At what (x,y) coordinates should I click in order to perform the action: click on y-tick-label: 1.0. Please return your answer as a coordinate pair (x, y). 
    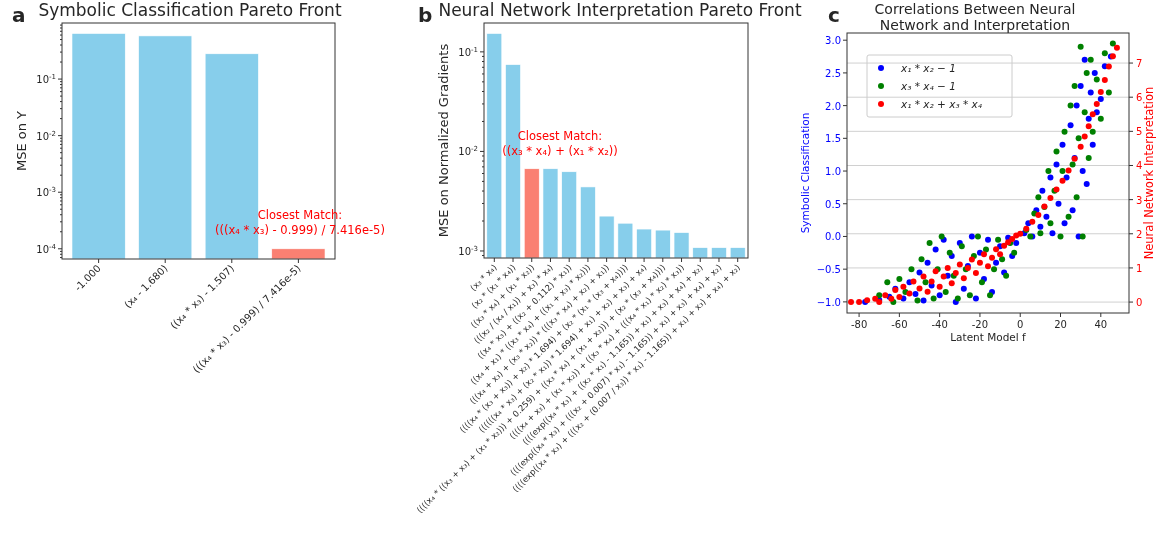
    Looking at the image, I should click on (833, 172).